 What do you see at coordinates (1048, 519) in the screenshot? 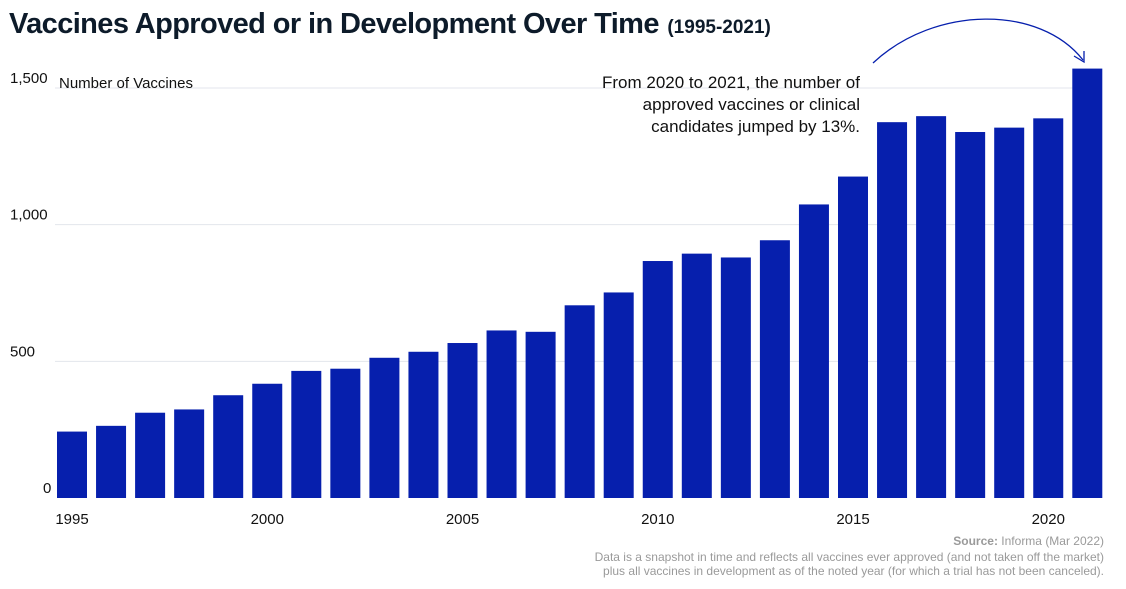
I see `x-tick-label: 2020` at bounding box center [1048, 519].